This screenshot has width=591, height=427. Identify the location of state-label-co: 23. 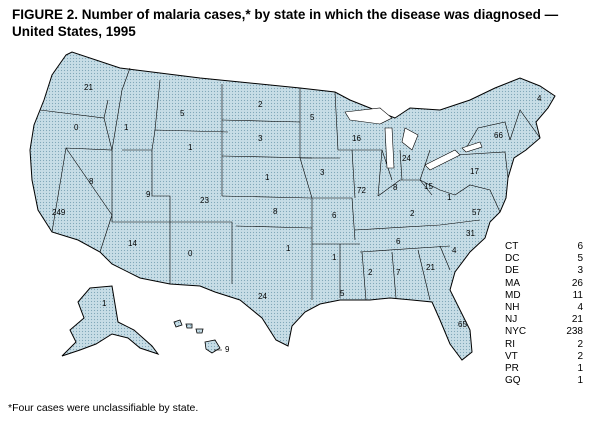
(204, 200).